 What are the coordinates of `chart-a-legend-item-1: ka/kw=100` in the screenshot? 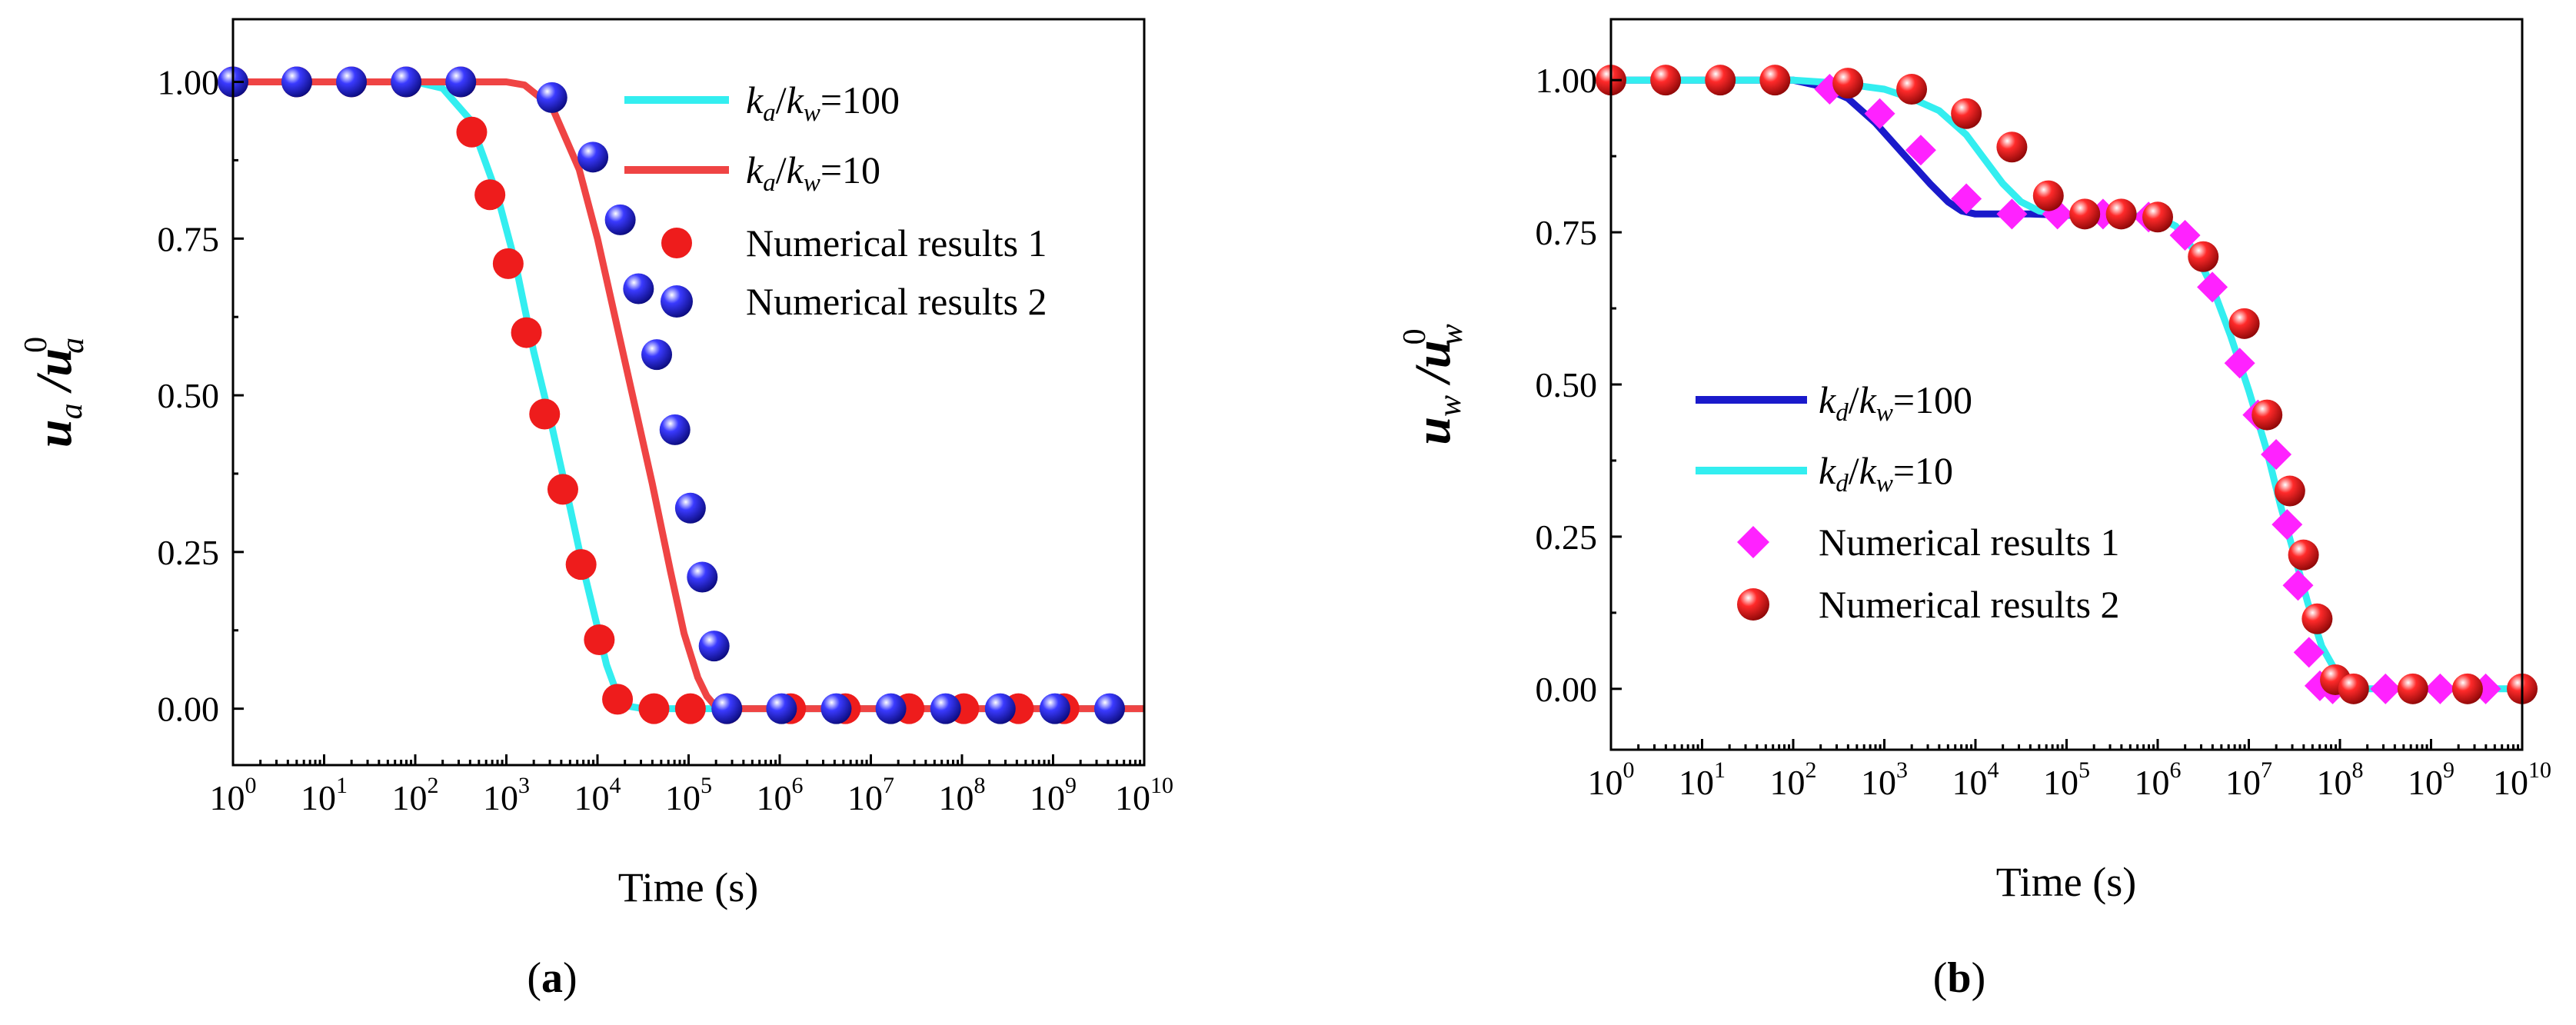 It's located at (762, 103).